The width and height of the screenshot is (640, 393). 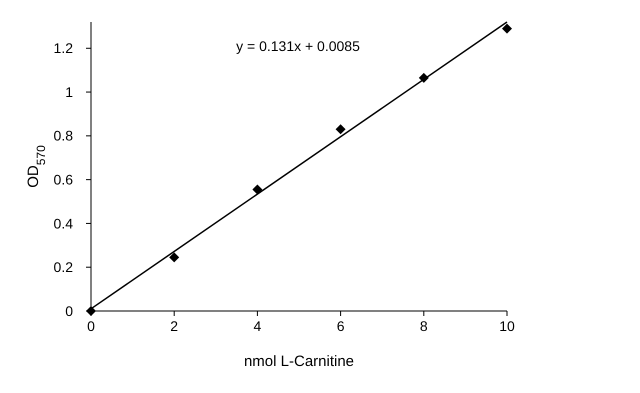 What do you see at coordinates (298, 46) in the screenshot?
I see `annotation: y = 0.131x + 0.0085` at bounding box center [298, 46].